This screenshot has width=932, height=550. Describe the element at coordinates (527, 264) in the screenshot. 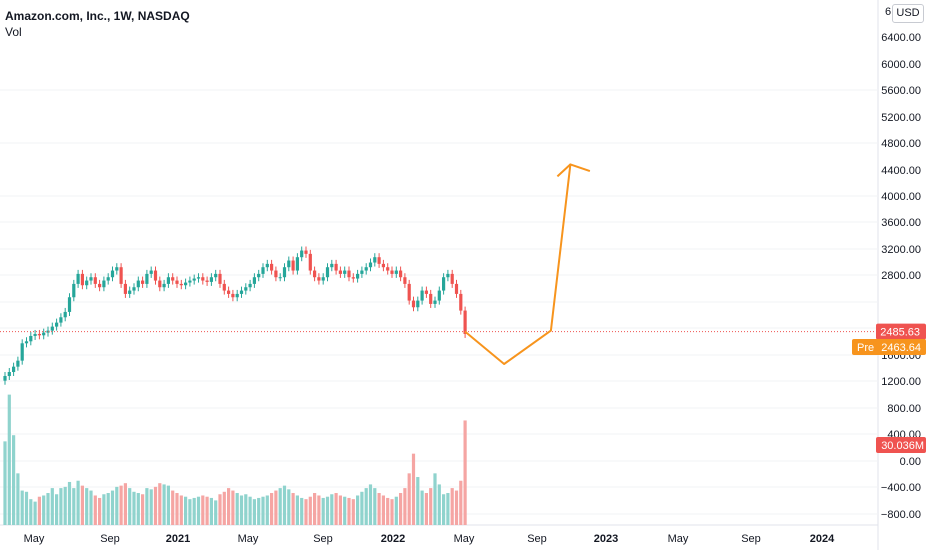

I see `projection-path` at that location.